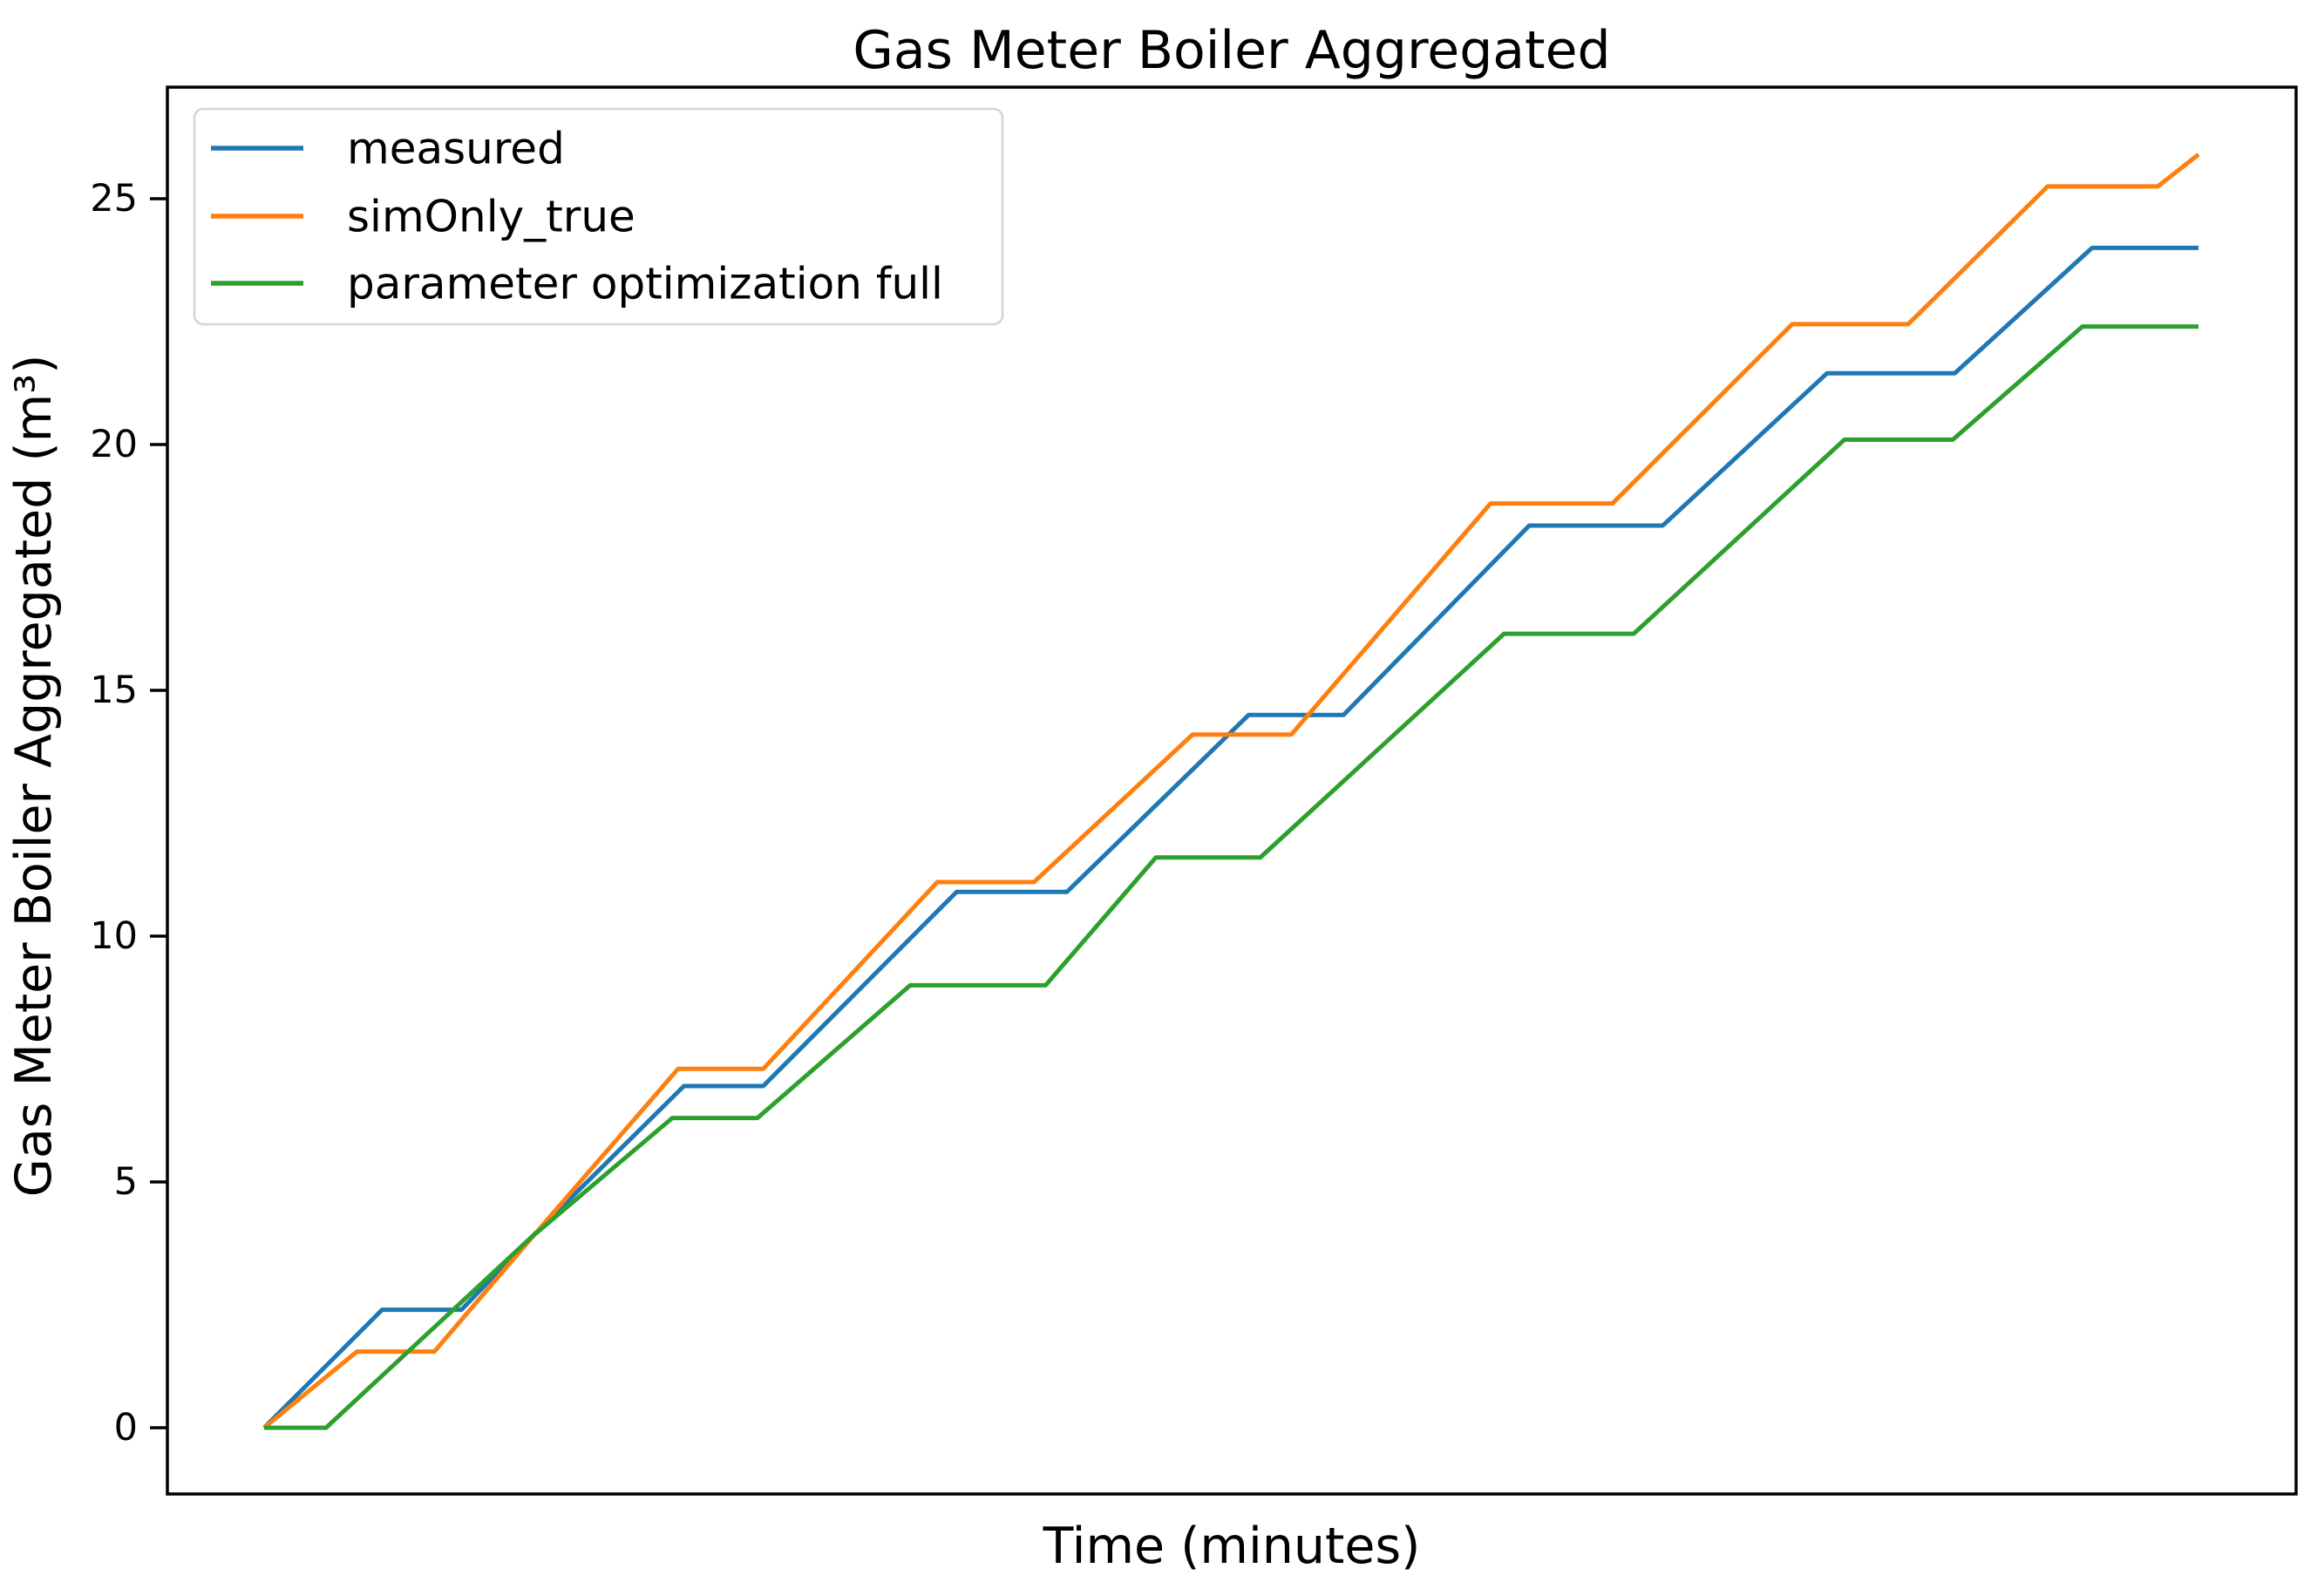 The width and height of the screenshot is (2324, 1589). What do you see at coordinates (456, 149) in the screenshot?
I see `legend-label-measured: measured` at bounding box center [456, 149].